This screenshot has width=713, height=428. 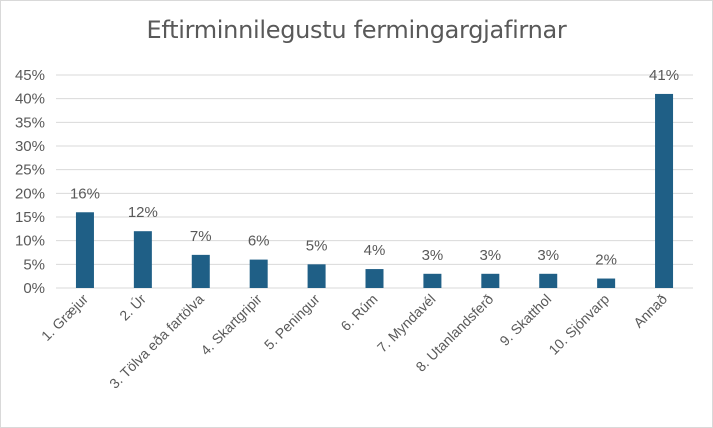 I want to click on data-label: 7%, so click(x=201, y=236).